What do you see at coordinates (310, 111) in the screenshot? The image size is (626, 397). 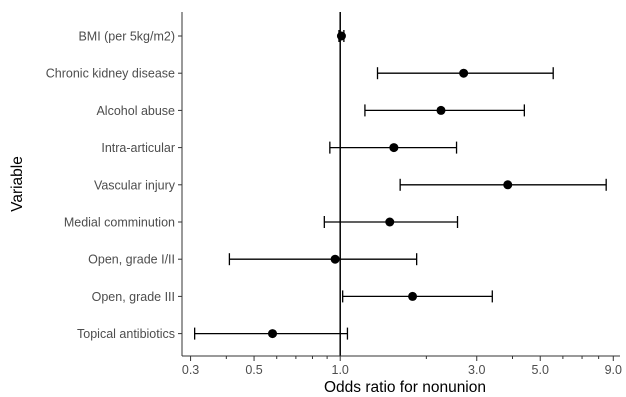 I see `forest-row: Alcohol abuse` at bounding box center [310, 111].